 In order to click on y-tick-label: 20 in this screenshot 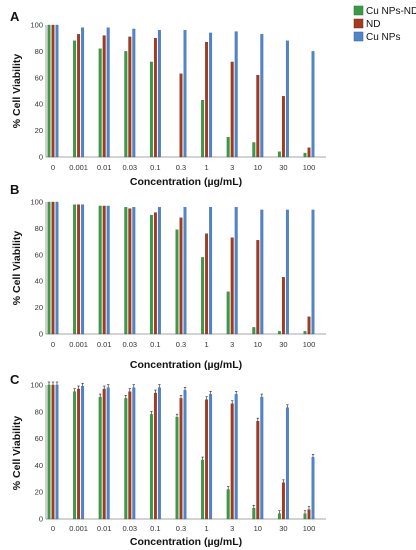, I will do `click(39, 307)`.